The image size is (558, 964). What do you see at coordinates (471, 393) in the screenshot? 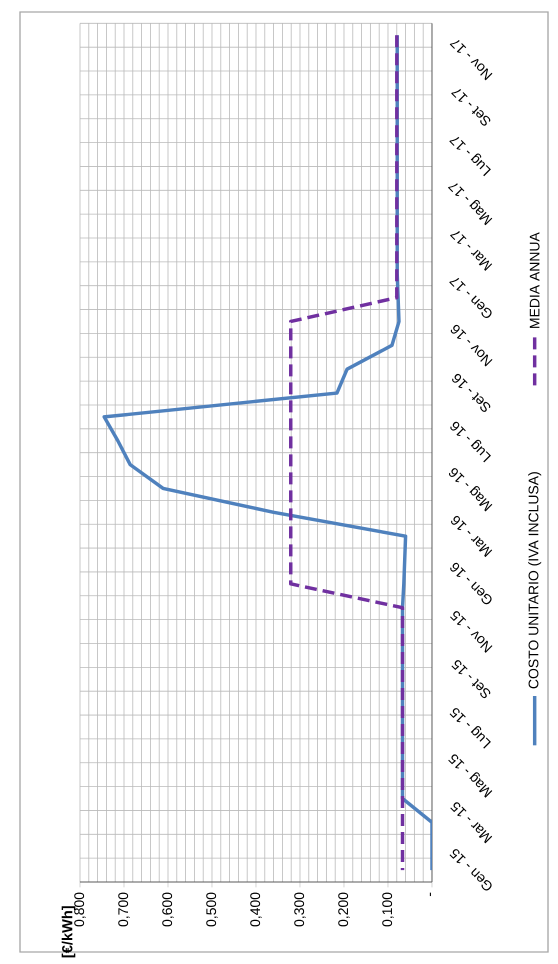
I see `y-tick-label: Set - 16` at bounding box center [471, 393].